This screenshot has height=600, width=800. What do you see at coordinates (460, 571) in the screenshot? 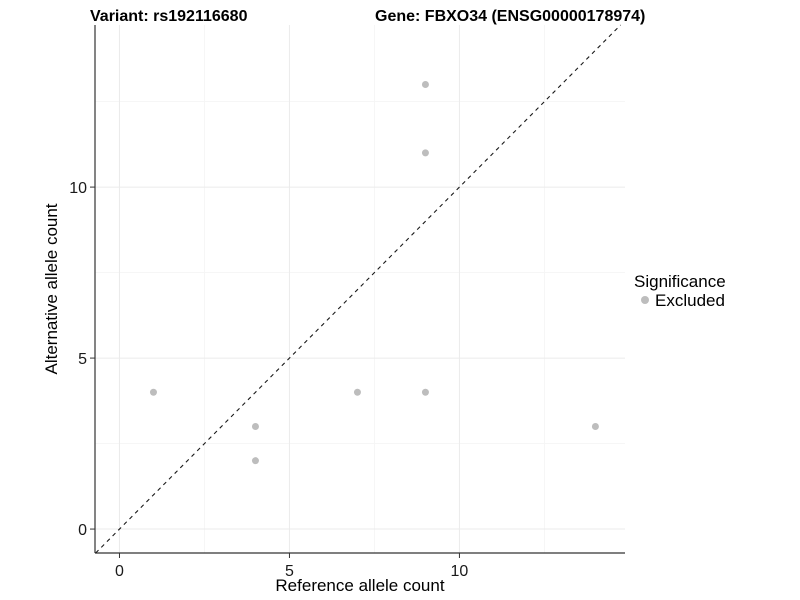
I see `x-tick-label: 10` at bounding box center [460, 571].